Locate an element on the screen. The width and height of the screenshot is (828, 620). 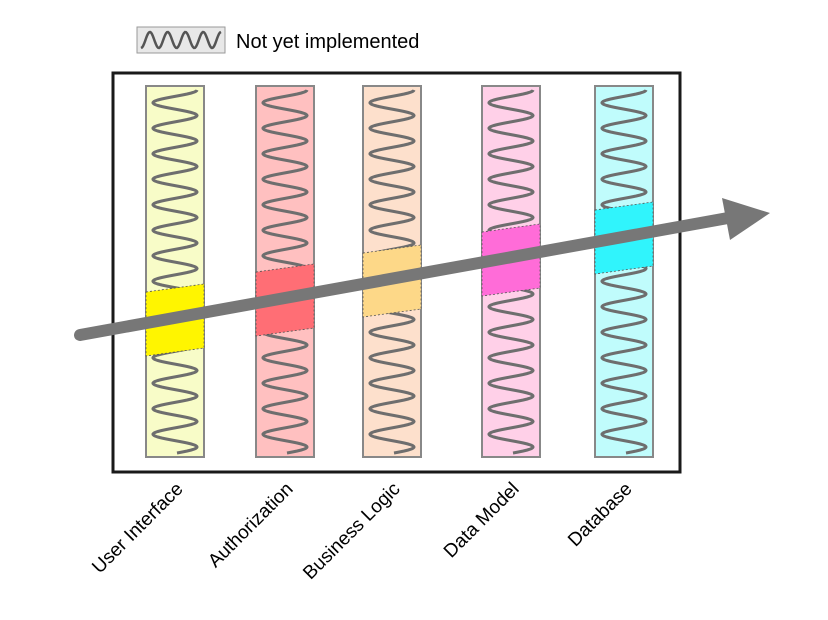
layer-label: Database is located at coordinates (600, 515).